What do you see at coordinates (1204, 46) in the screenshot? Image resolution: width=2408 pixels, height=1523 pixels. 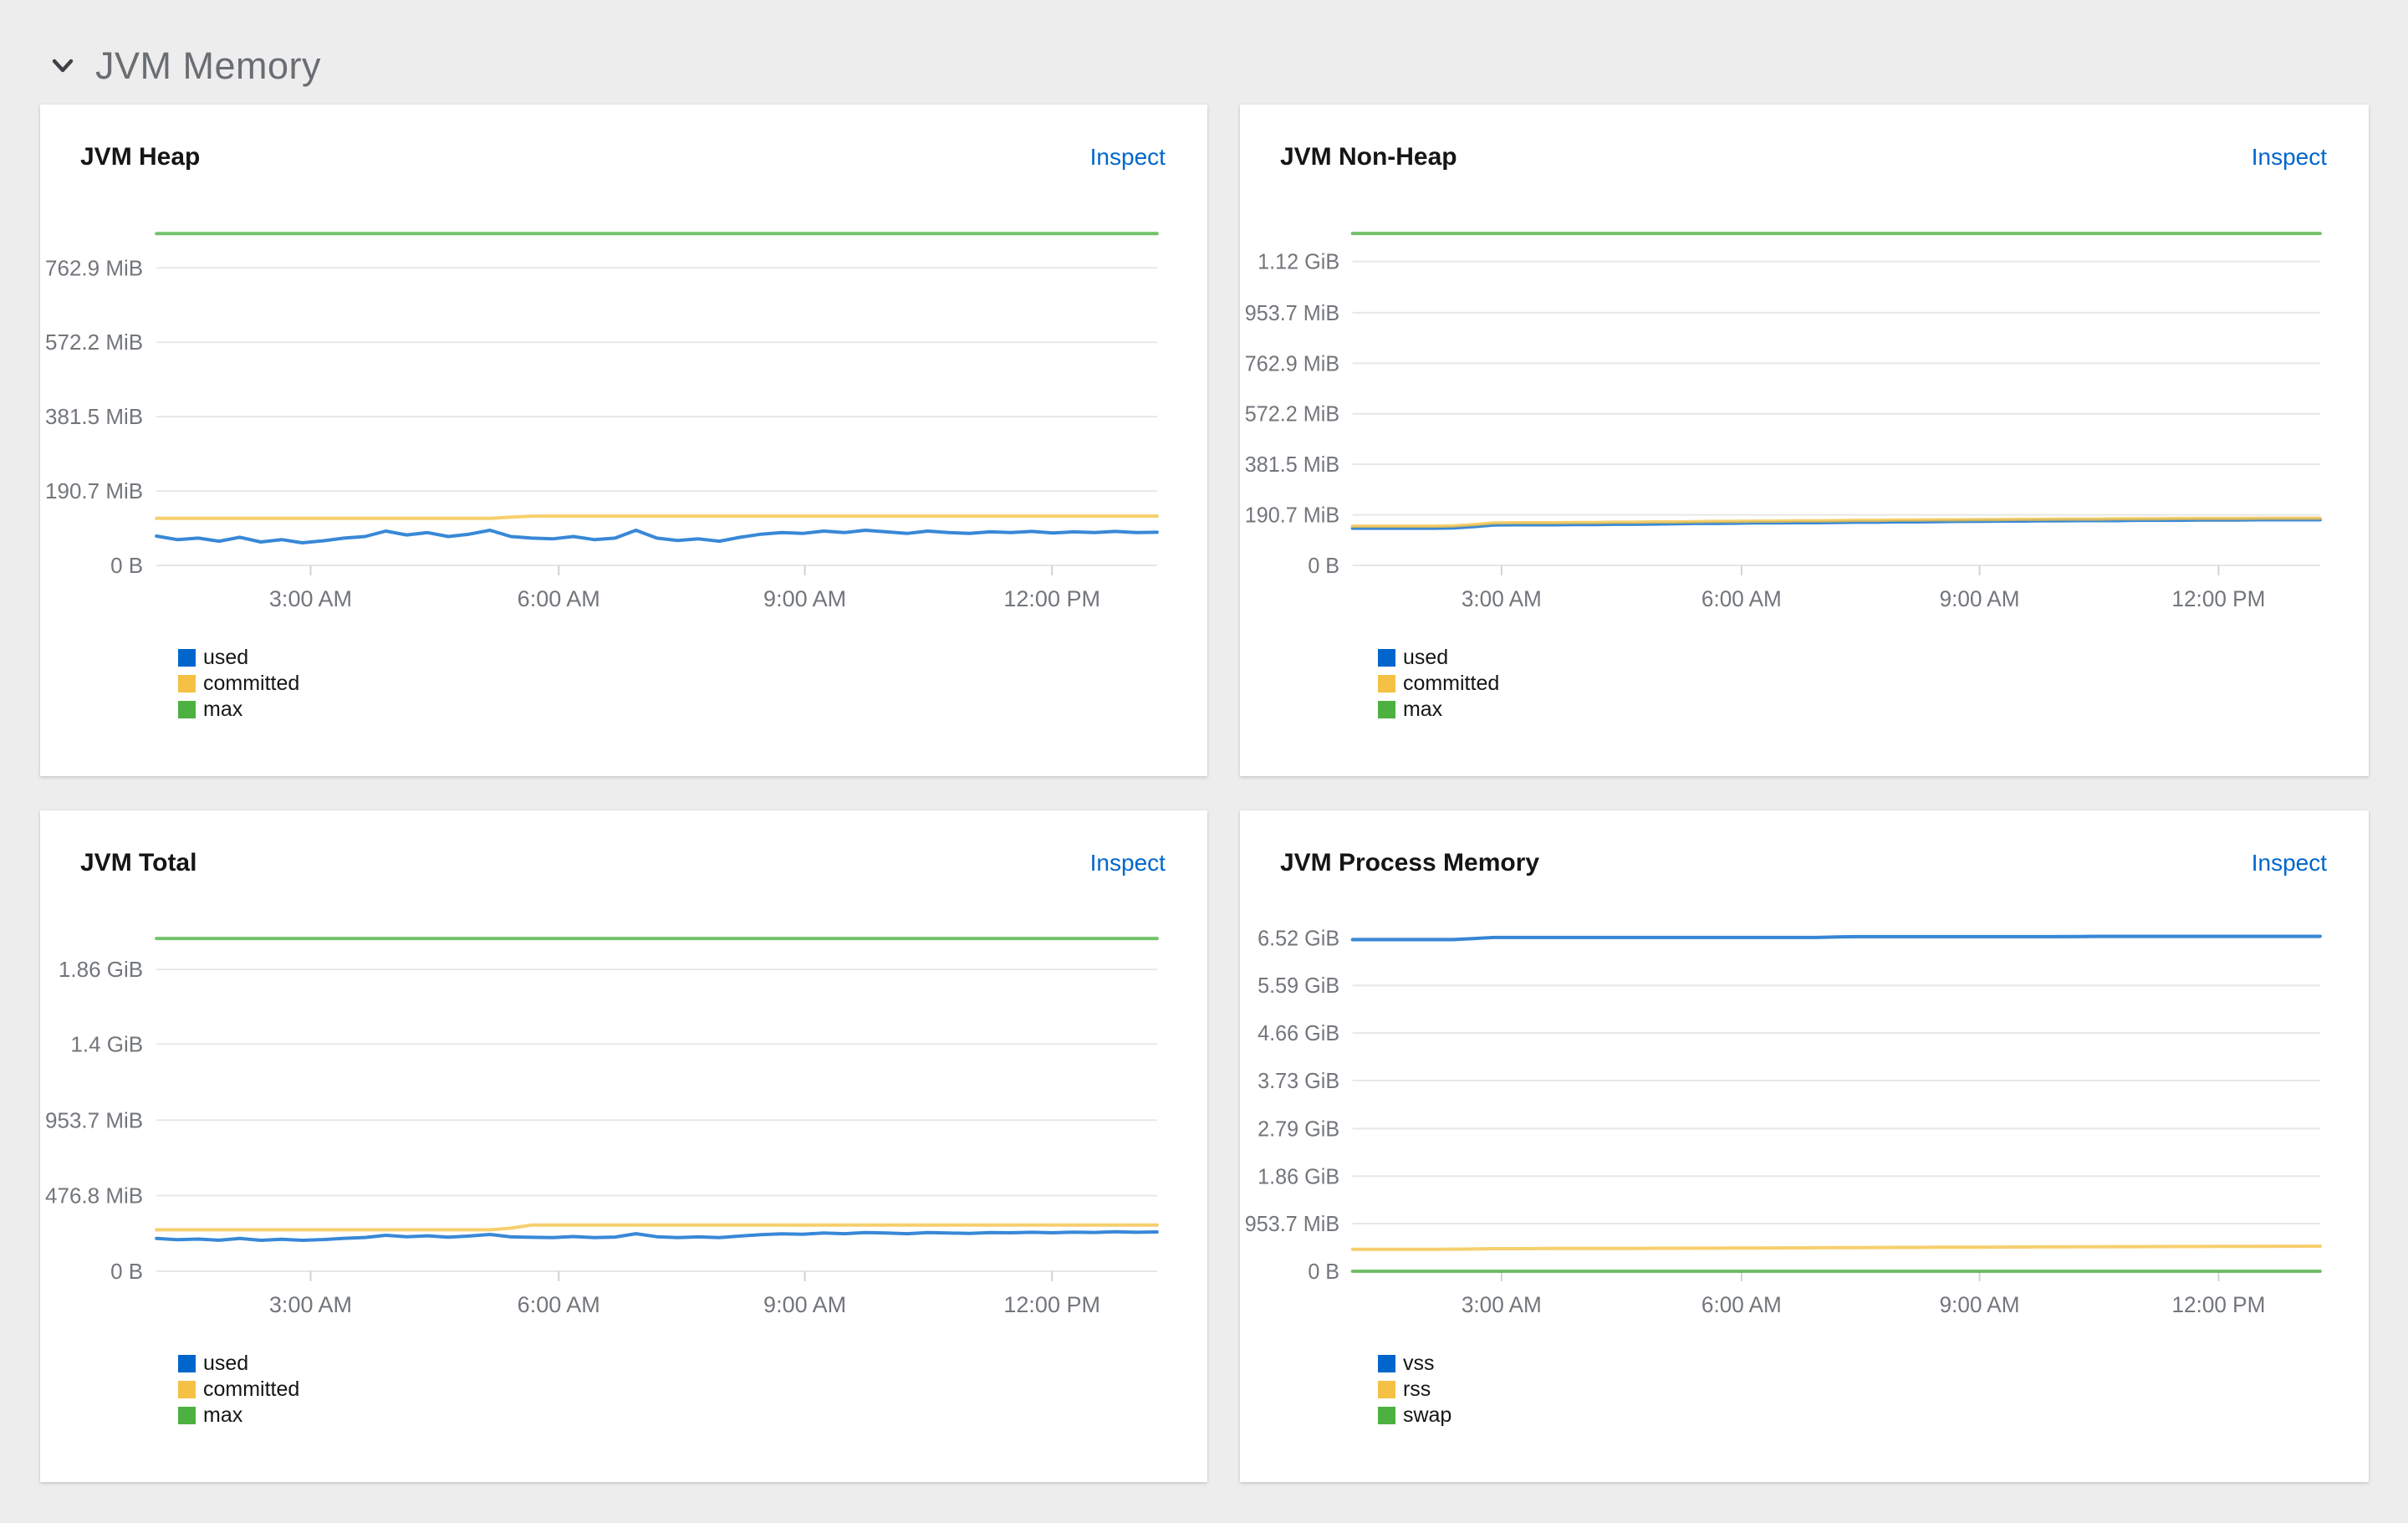 I see `section-toggle-jvm-memory: JVM Memory` at bounding box center [1204, 46].